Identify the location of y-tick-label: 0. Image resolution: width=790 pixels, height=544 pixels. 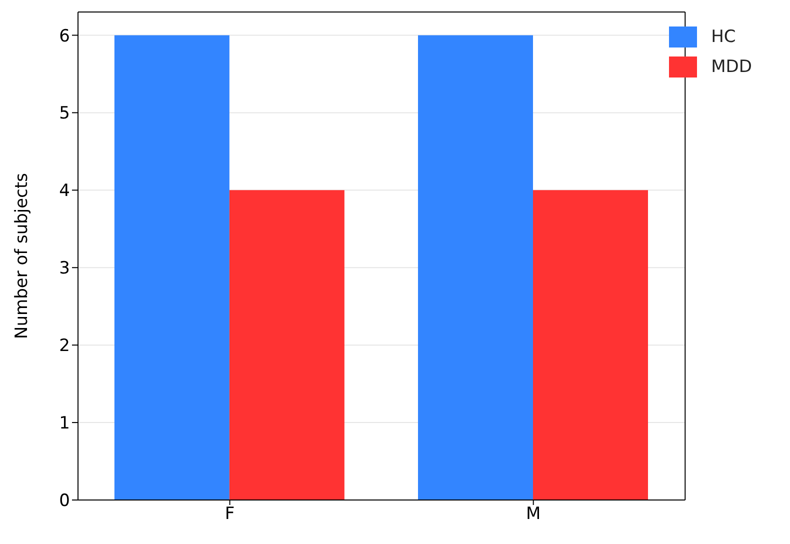
(64, 501).